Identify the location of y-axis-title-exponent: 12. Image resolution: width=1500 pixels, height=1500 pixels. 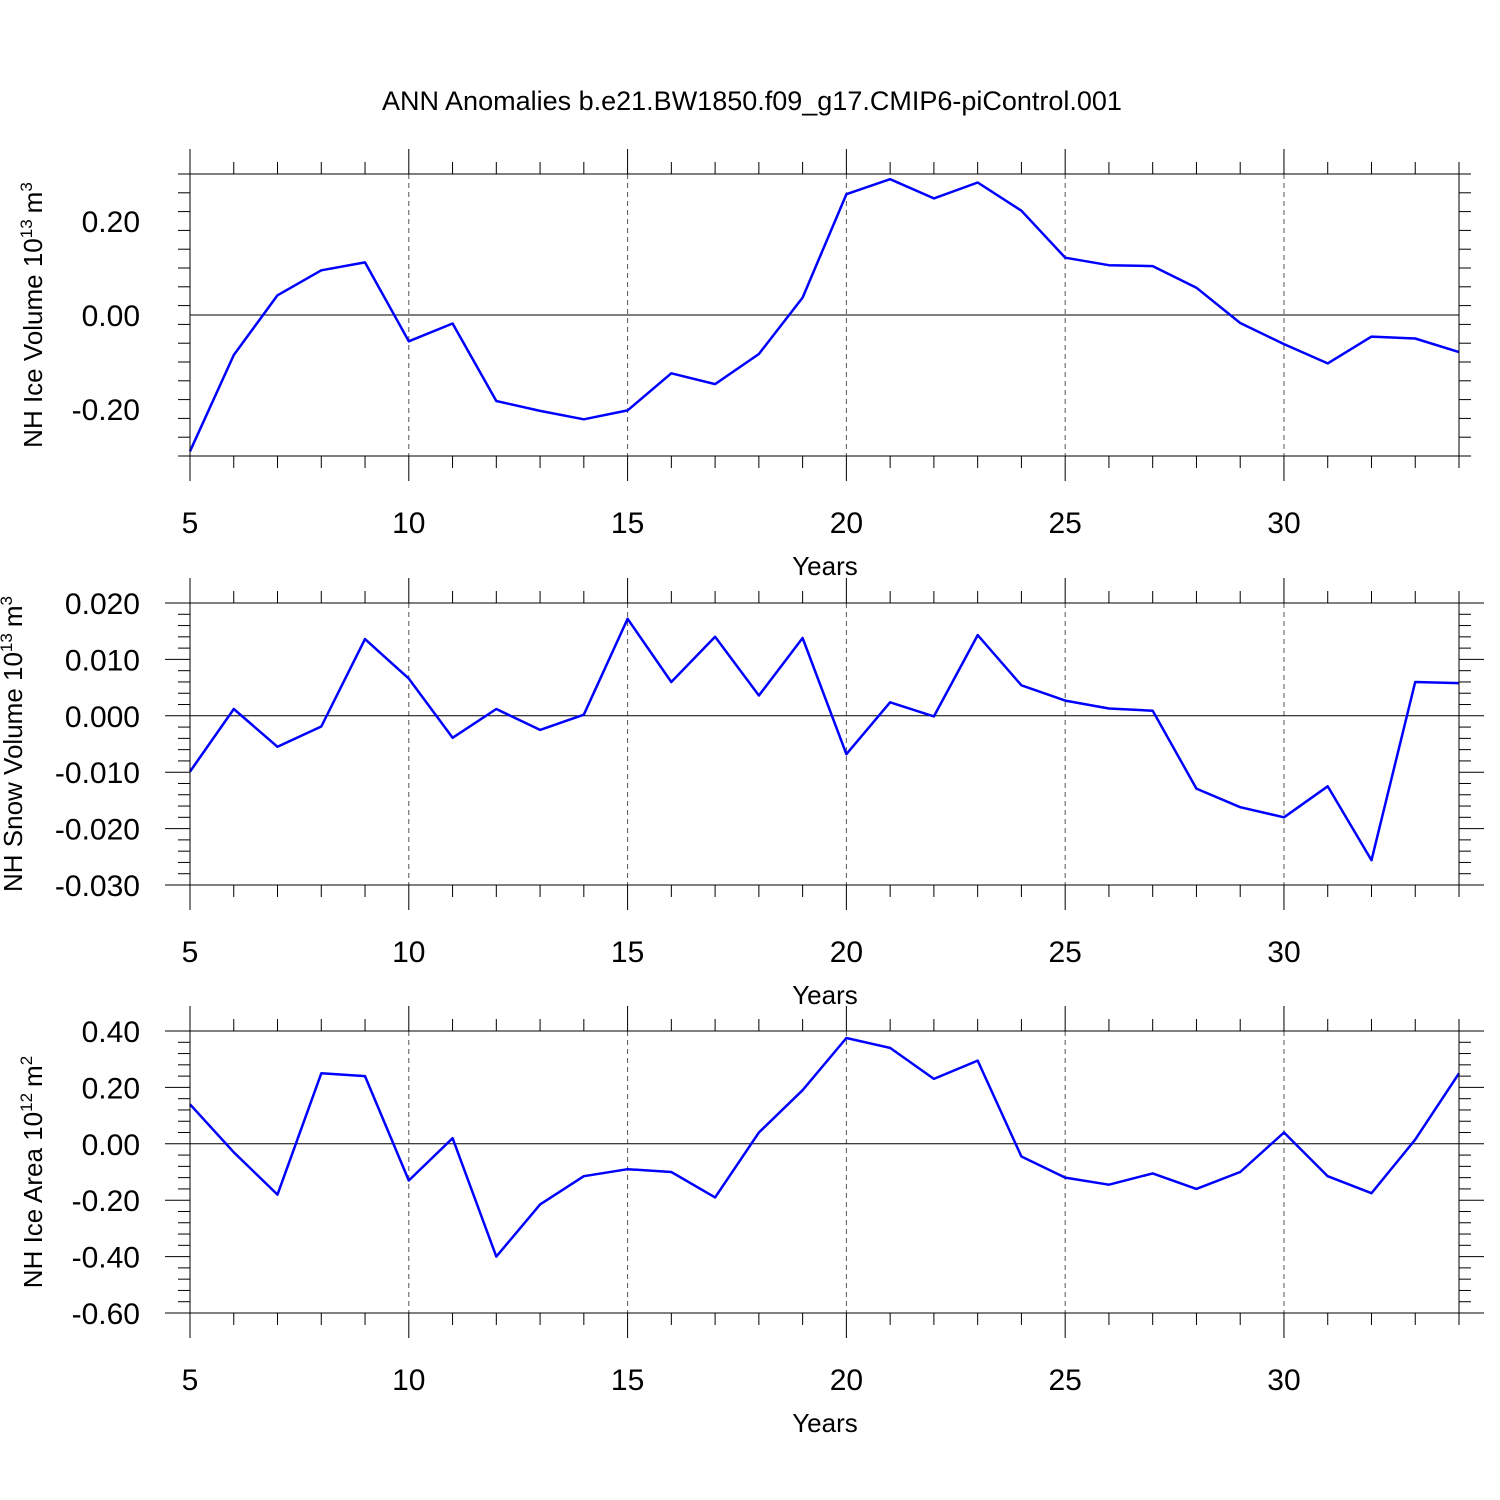
(26, 1102).